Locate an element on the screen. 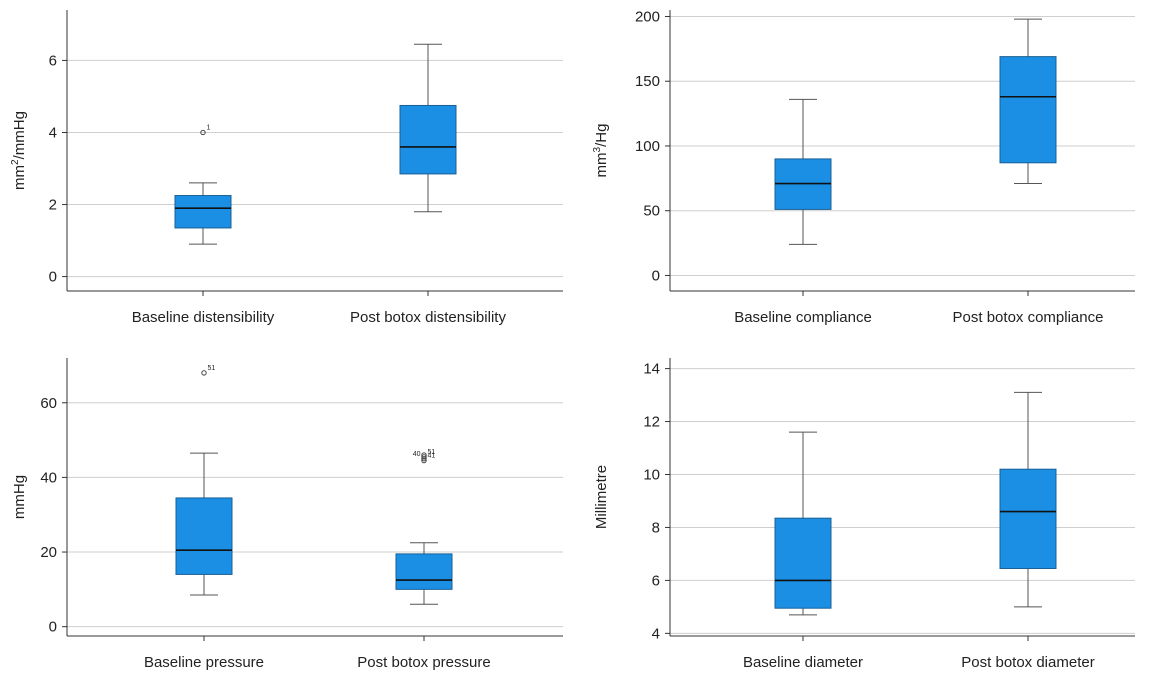 The height and width of the screenshot is (681, 1157). y-axis-title: mm2/mmHg is located at coordinates (19, 150).